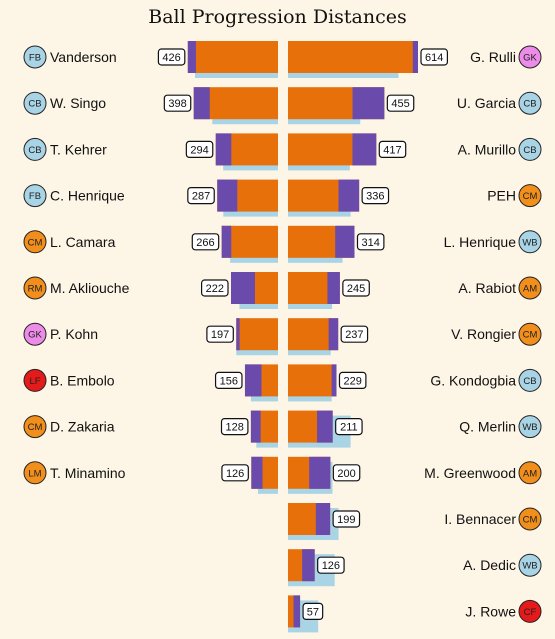 This screenshot has width=555, height=639. What do you see at coordinates (486, 103) in the screenshot?
I see `player-name-right_team-1: U. Garcia` at bounding box center [486, 103].